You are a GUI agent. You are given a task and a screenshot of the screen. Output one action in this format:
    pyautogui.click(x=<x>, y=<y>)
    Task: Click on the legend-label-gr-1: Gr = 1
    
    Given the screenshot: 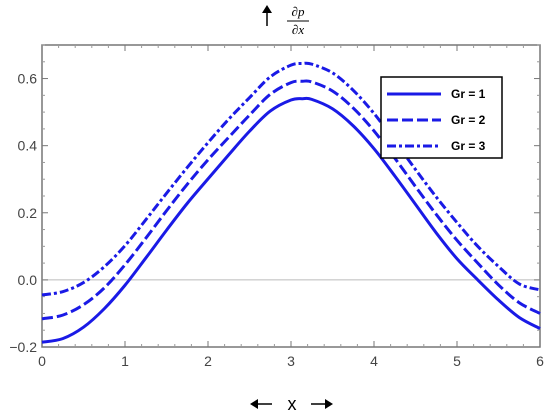 What is the action you would take?
    pyautogui.click(x=468, y=94)
    